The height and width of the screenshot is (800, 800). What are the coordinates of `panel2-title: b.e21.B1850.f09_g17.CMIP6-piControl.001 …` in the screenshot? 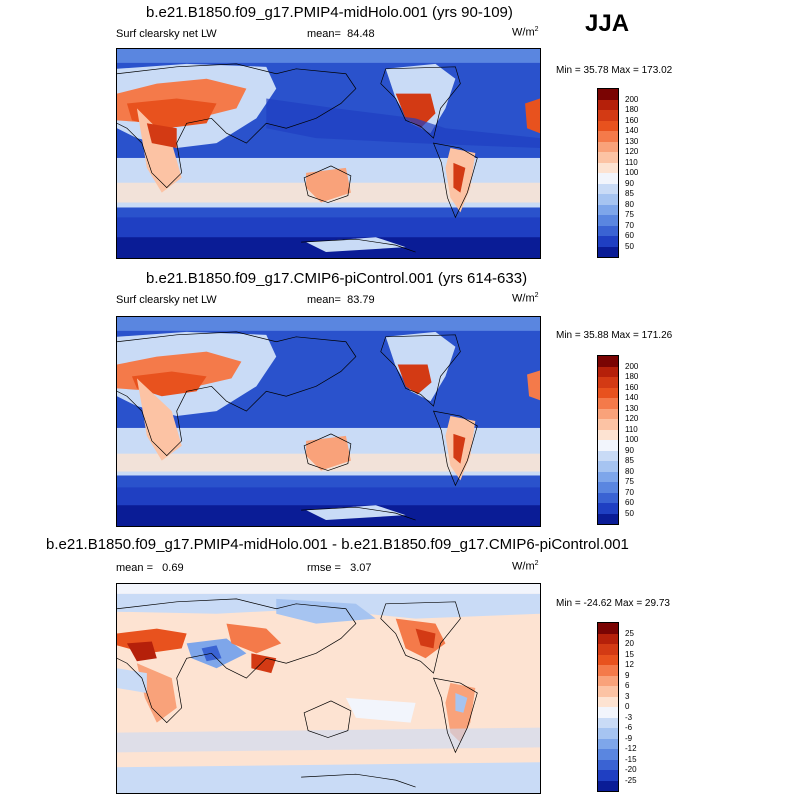 It's located at (337, 278).